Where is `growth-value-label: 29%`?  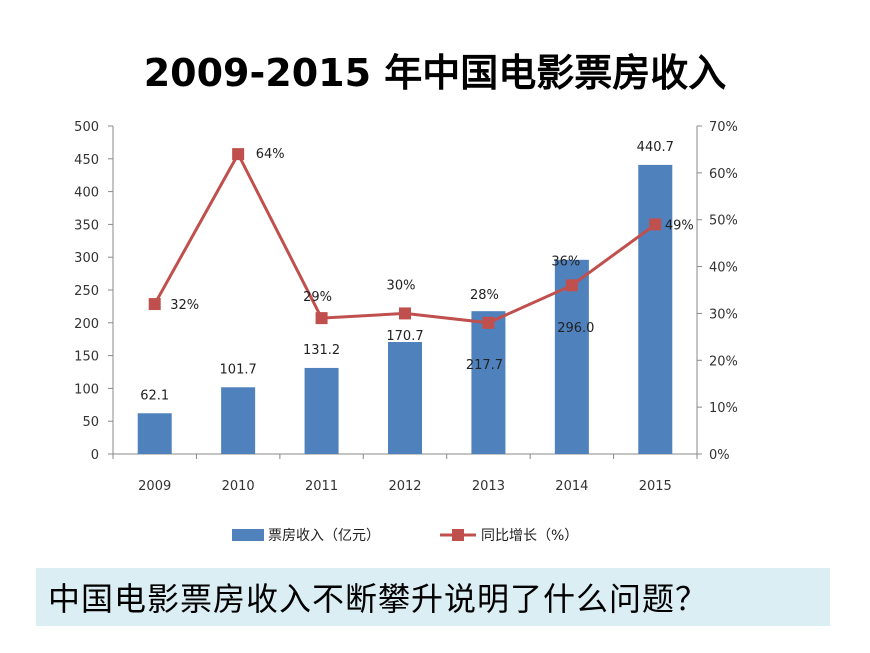 growth-value-label: 29% is located at coordinates (317, 297).